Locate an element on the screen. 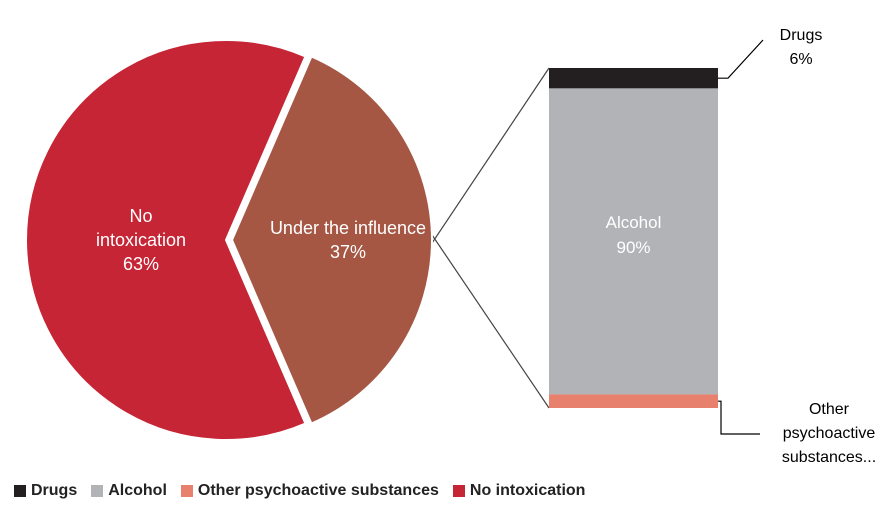 The height and width of the screenshot is (512, 895). stacked-bar is located at coordinates (633, 238).